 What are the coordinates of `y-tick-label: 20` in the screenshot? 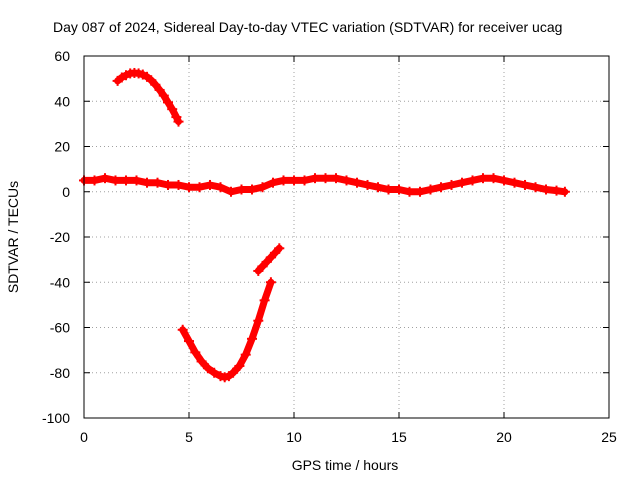 It's located at (62, 147).